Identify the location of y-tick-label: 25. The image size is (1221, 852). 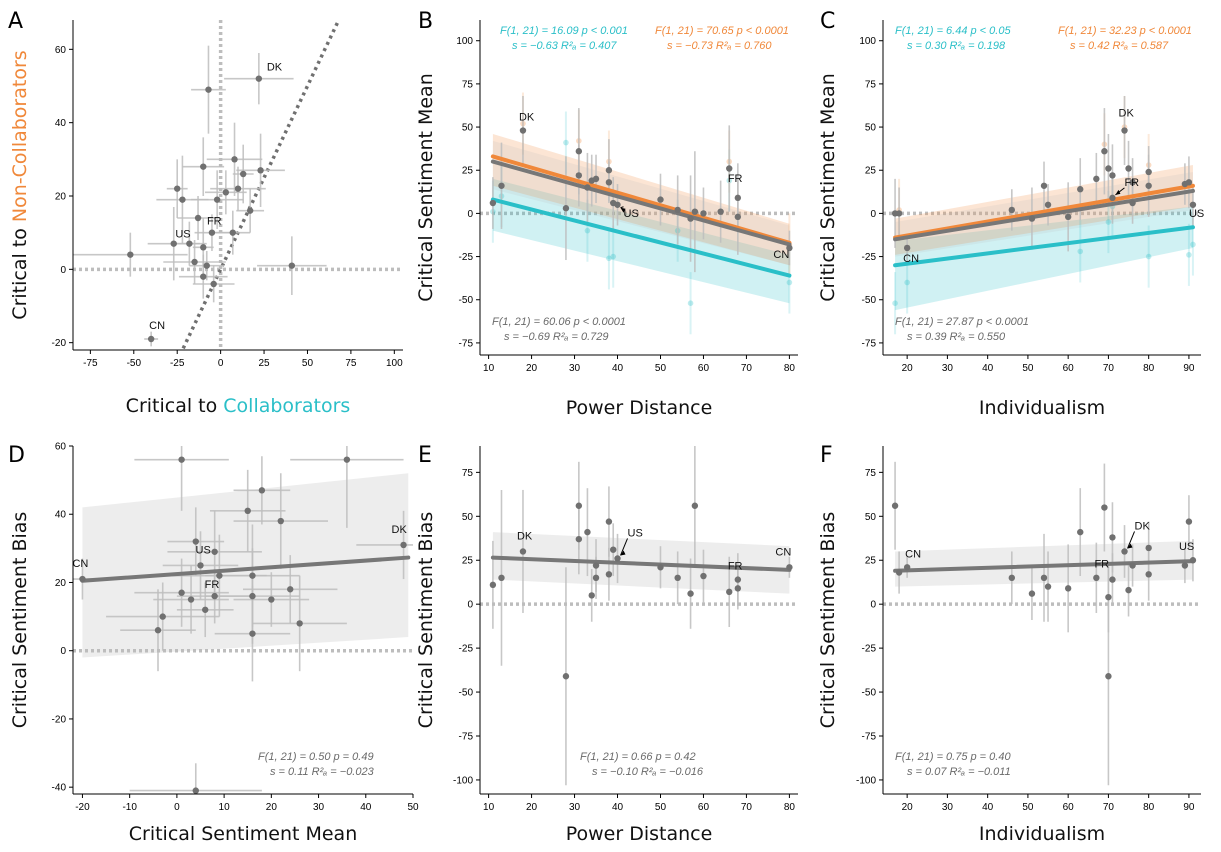
(871, 561).